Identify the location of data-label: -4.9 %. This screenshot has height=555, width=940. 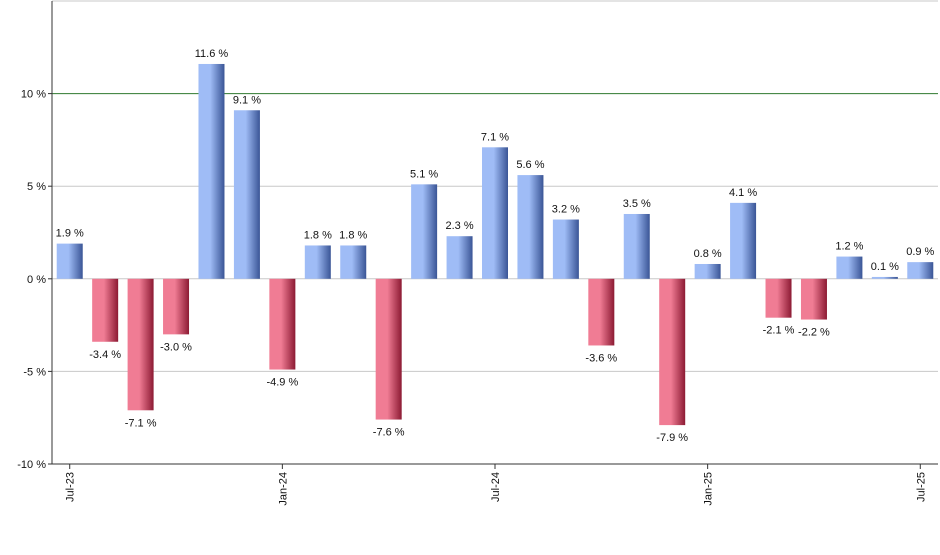
(282, 383).